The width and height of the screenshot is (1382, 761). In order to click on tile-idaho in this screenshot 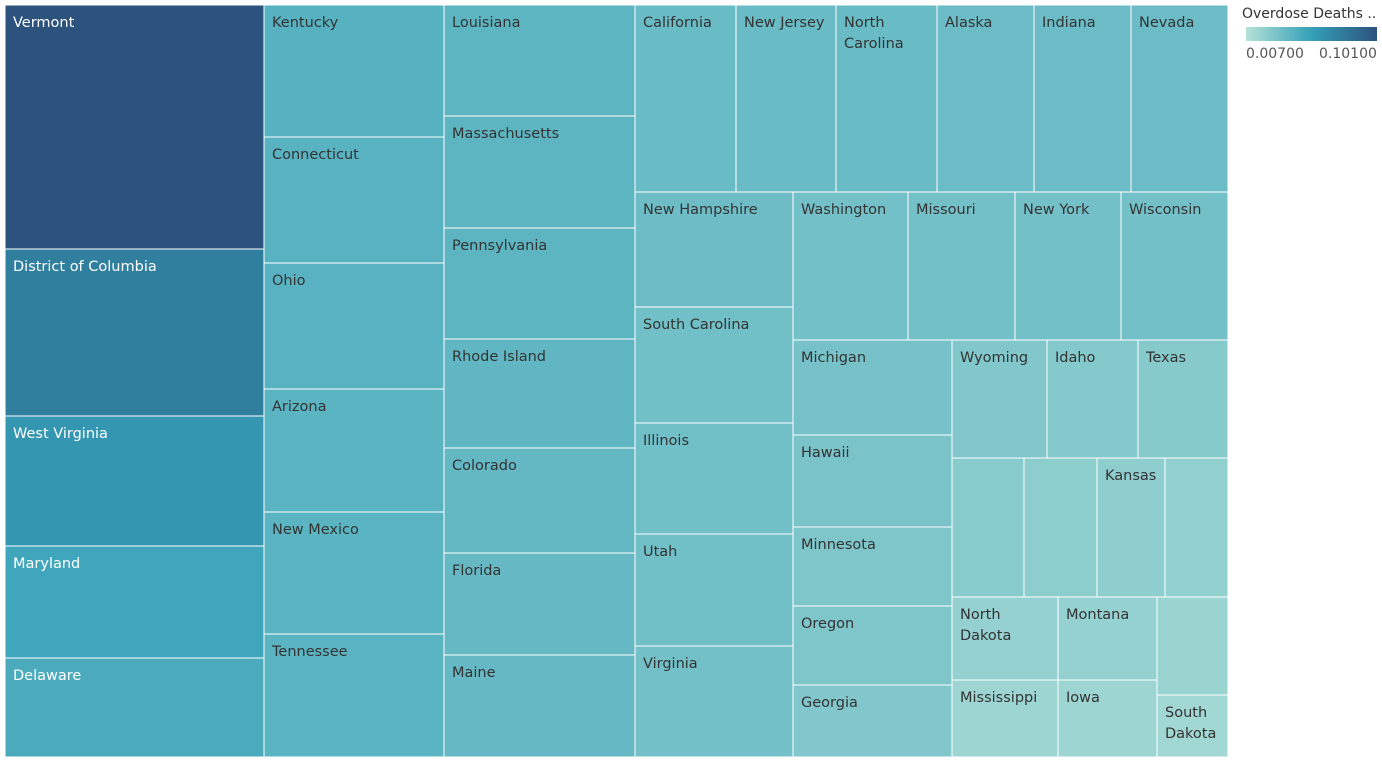, I will do `click(1092, 399)`.